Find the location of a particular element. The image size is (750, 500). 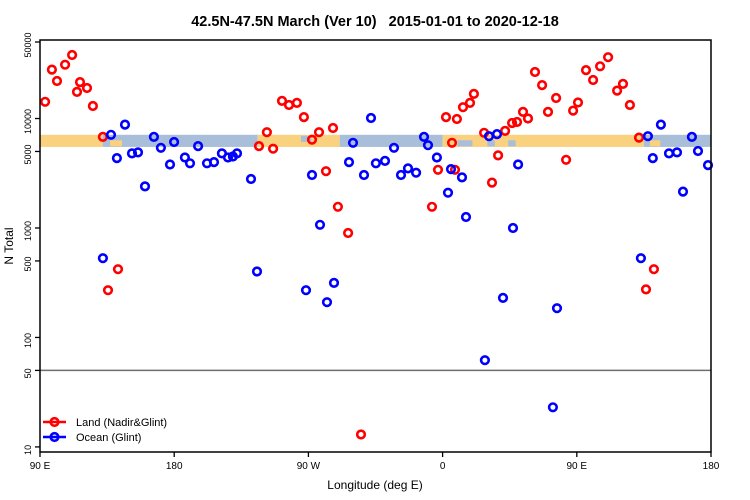

x-tick-label: 180 is located at coordinates (174, 466).